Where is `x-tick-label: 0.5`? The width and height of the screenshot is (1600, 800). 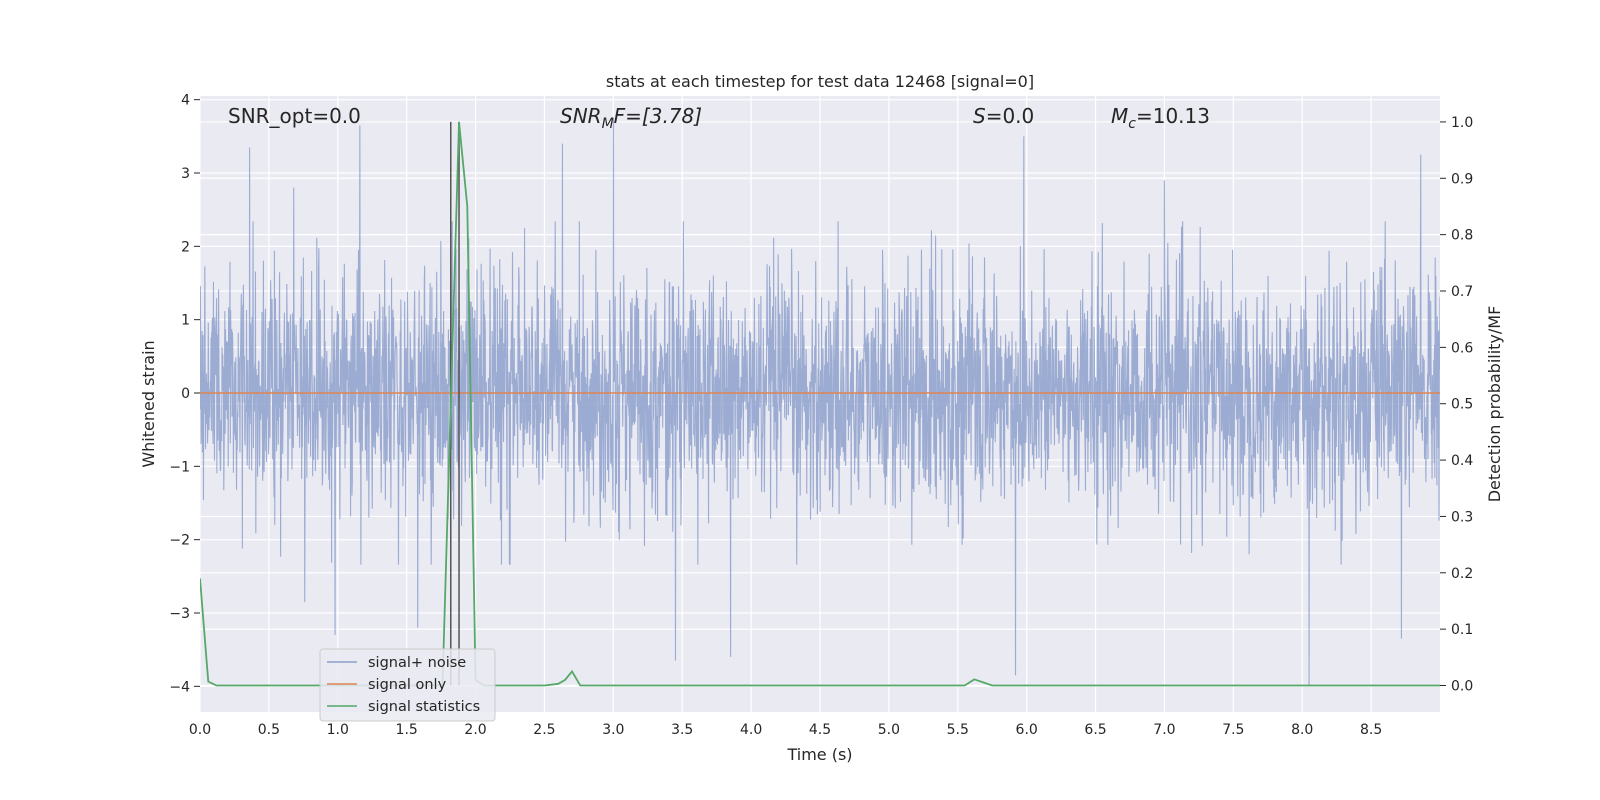
x-tick-label: 0.5 is located at coordinates (269, 730).